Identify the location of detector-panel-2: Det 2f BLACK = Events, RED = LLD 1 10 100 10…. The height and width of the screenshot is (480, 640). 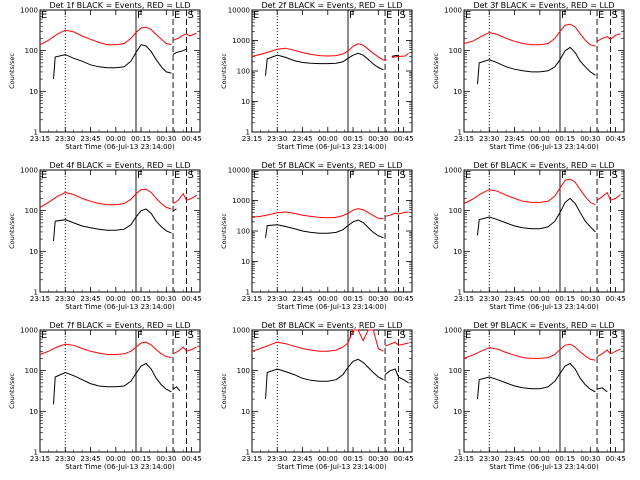
(317, 76).